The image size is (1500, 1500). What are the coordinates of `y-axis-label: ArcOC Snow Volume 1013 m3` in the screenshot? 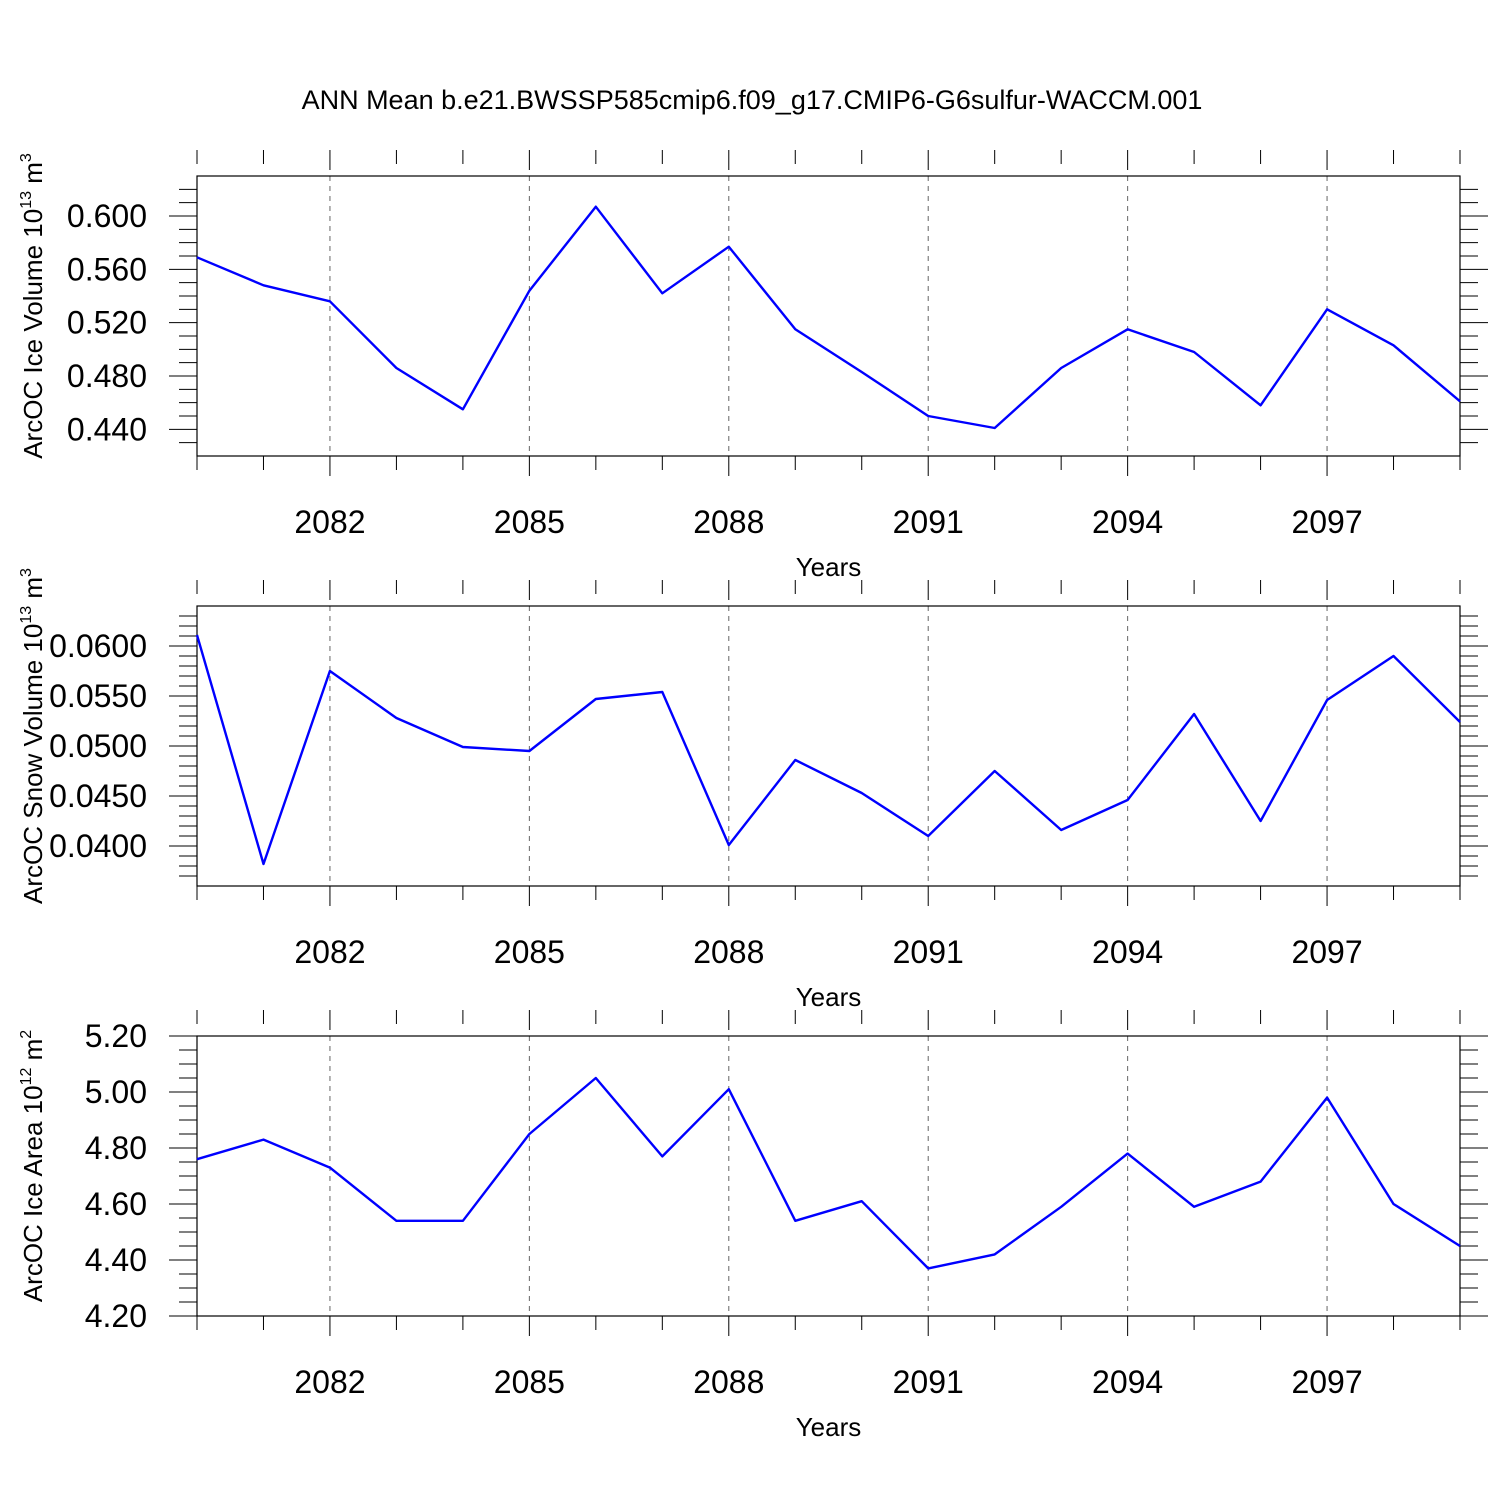 It's located at (33, 736).